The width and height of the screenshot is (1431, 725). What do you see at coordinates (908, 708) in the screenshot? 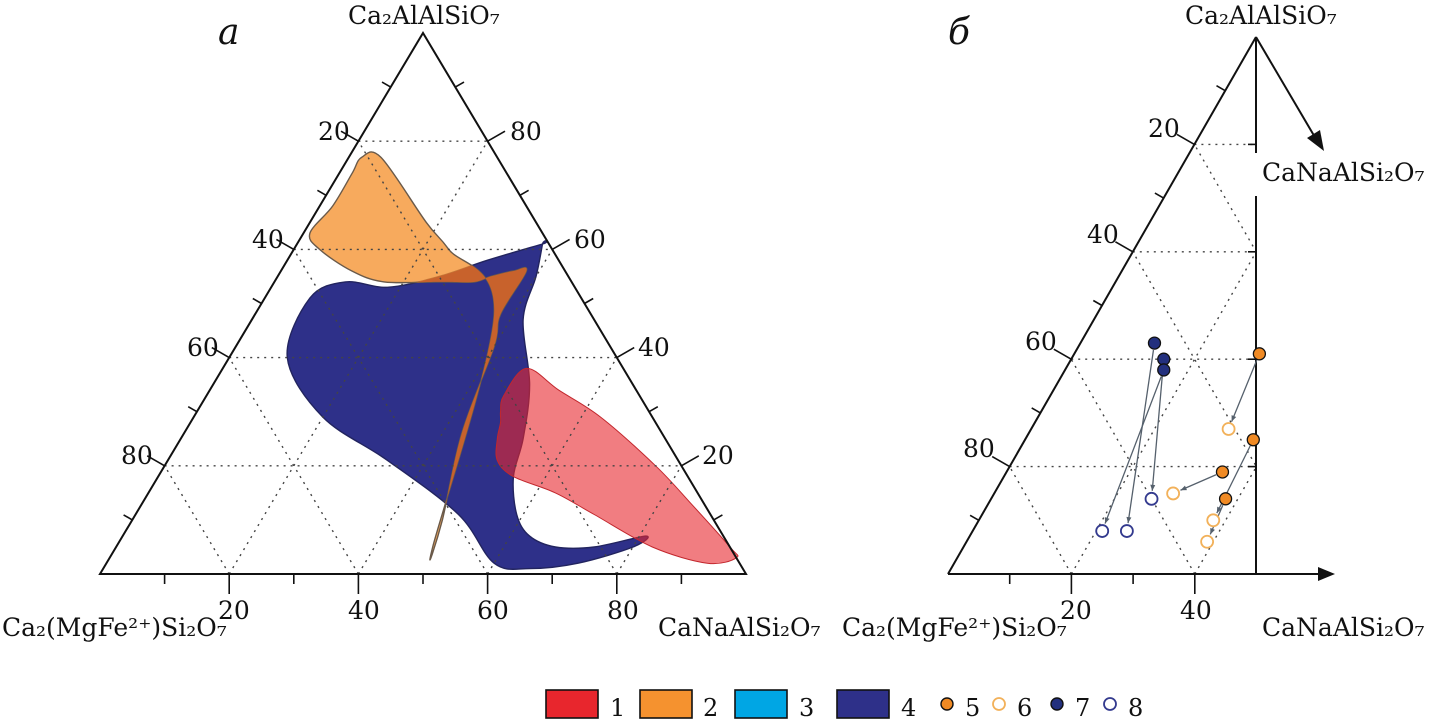
I see `legend-label-4: 4` at bounding box center [908, 708].